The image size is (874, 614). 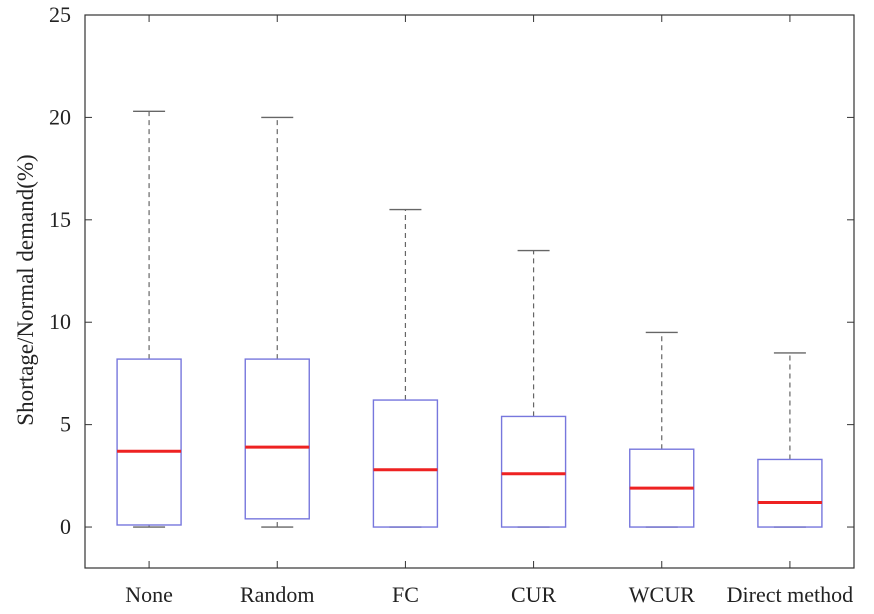 What do you see at coordinates (60, 321) in the screenshot?
I see `y-tick-label: 10` at bounding box center [60, 321].